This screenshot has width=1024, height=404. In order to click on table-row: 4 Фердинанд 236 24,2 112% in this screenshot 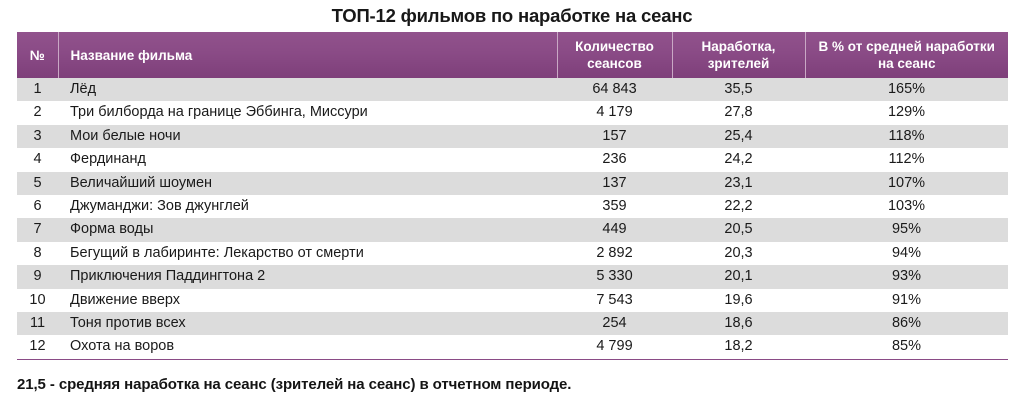, I will do `click(512, 160)`.